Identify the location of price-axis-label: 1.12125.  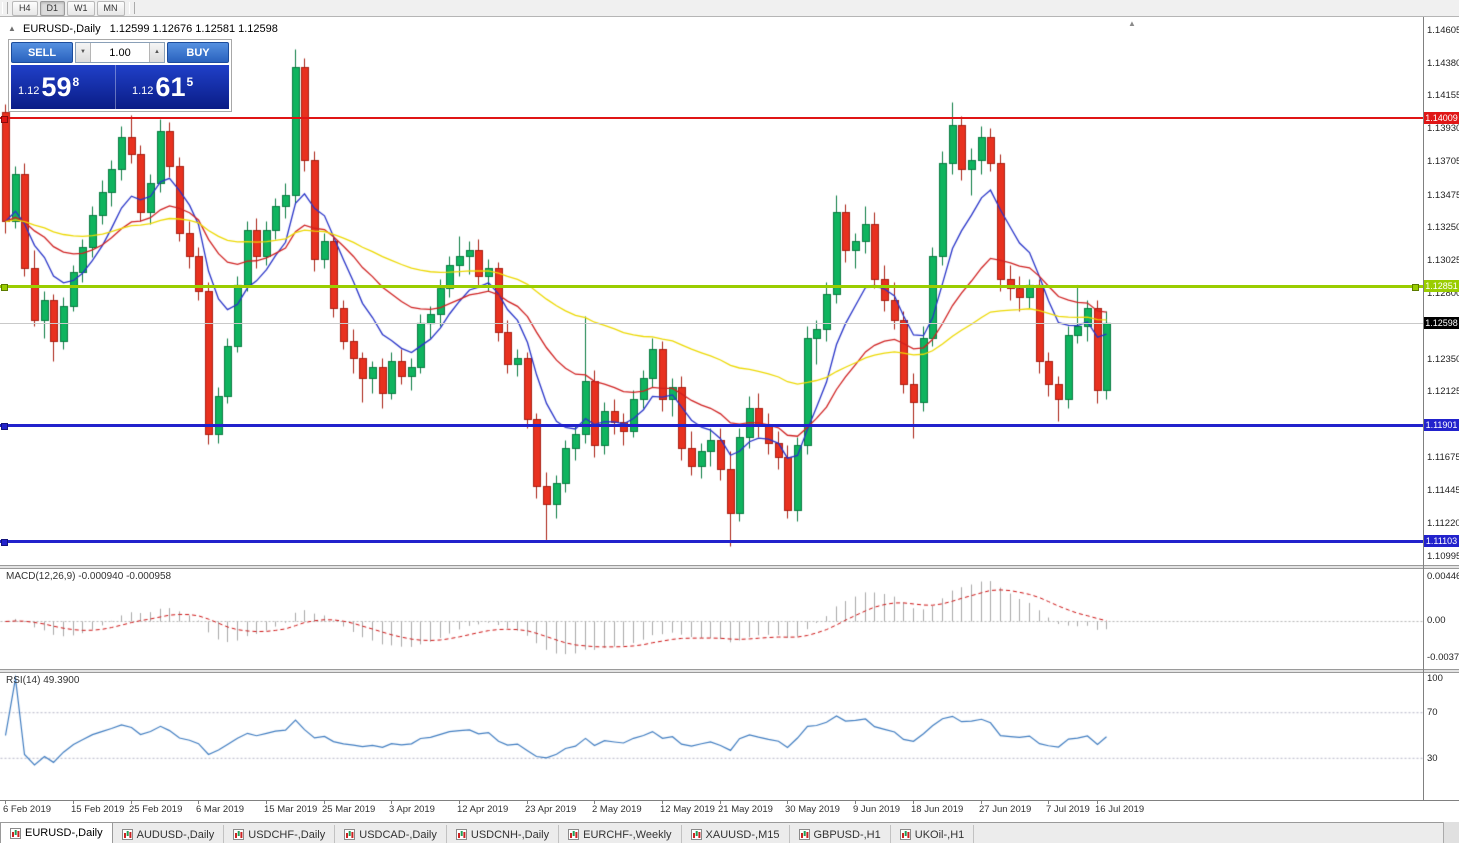
(1443, 392).